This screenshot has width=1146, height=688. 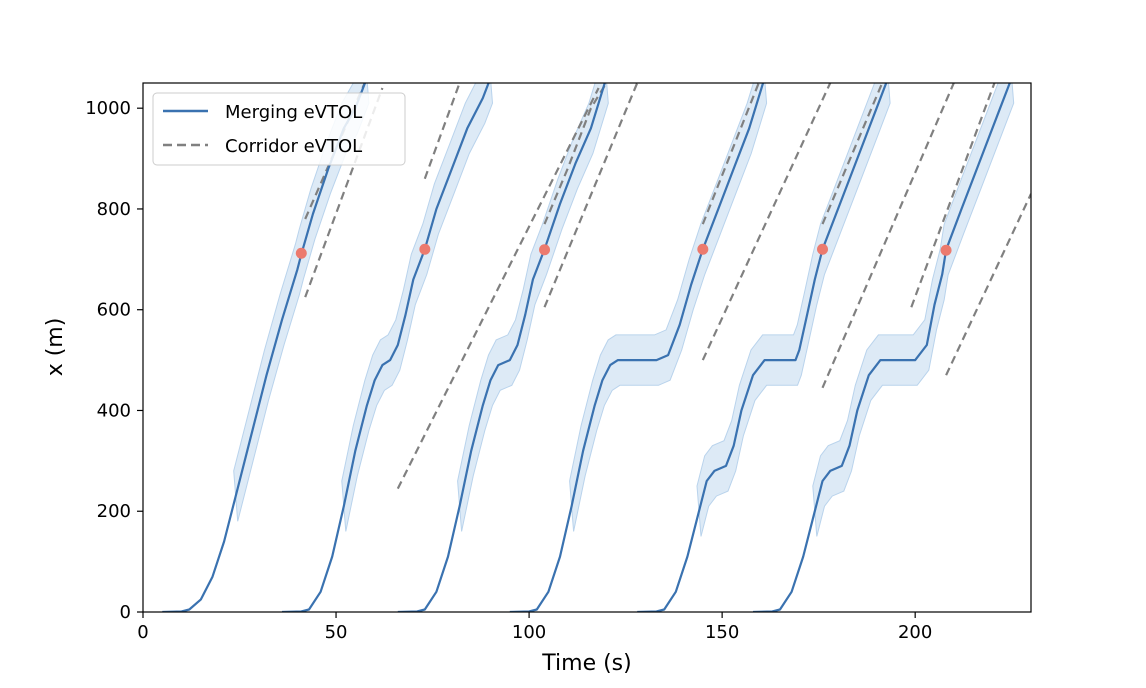 I want to click on corridor-line-c5, so click(x=575, y=154).